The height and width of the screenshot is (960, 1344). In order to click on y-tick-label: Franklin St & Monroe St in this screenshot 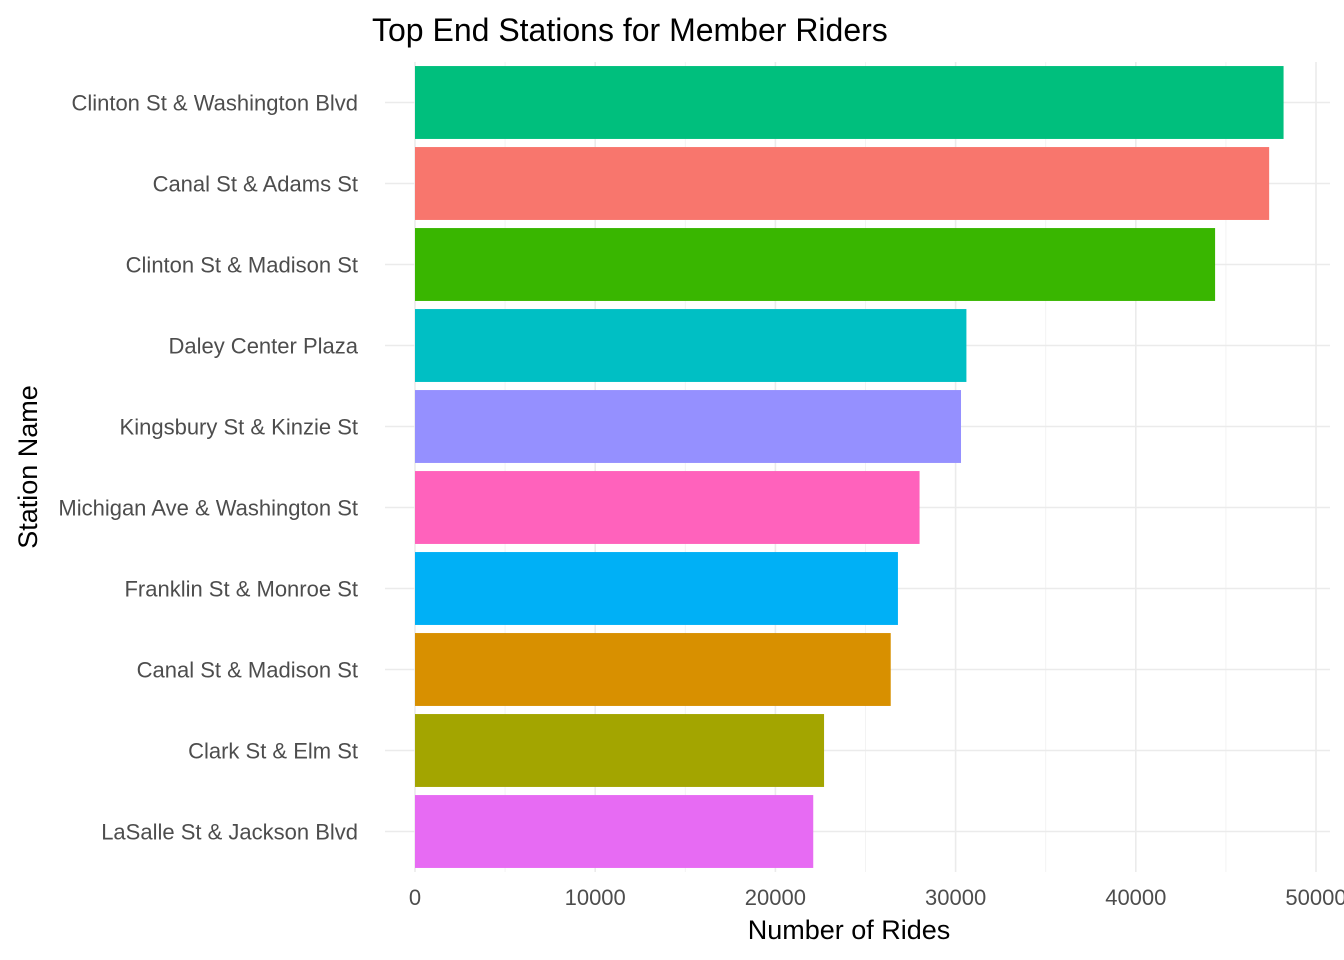, I will do `click(241, 589)`.